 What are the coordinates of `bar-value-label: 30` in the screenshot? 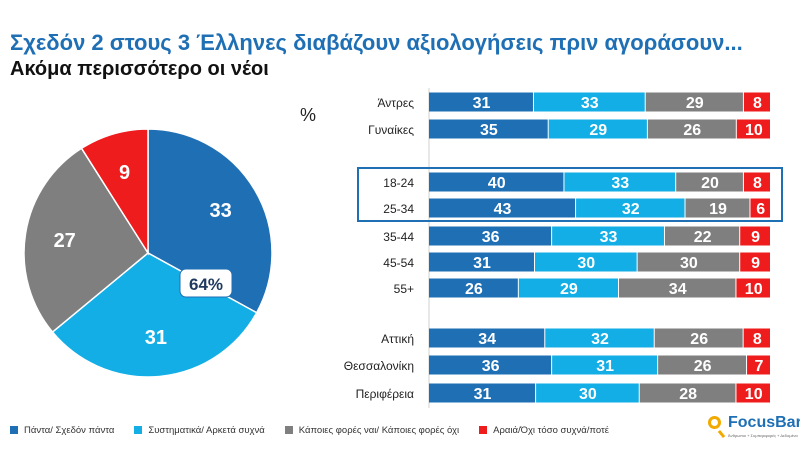 It's located at (586, 263).